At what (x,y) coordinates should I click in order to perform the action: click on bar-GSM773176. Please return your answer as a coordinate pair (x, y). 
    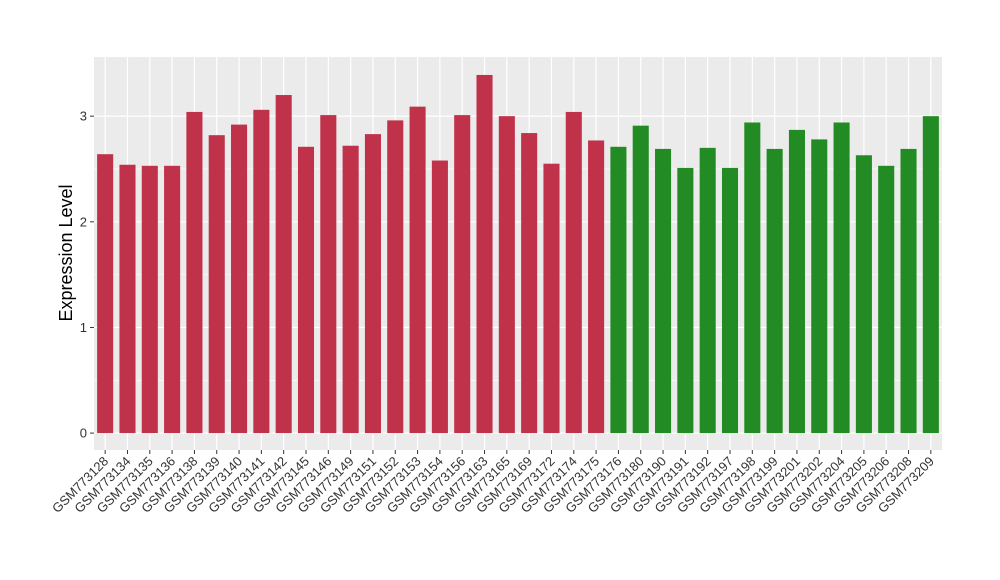
    Looking at the image, I should click on (618, 290).